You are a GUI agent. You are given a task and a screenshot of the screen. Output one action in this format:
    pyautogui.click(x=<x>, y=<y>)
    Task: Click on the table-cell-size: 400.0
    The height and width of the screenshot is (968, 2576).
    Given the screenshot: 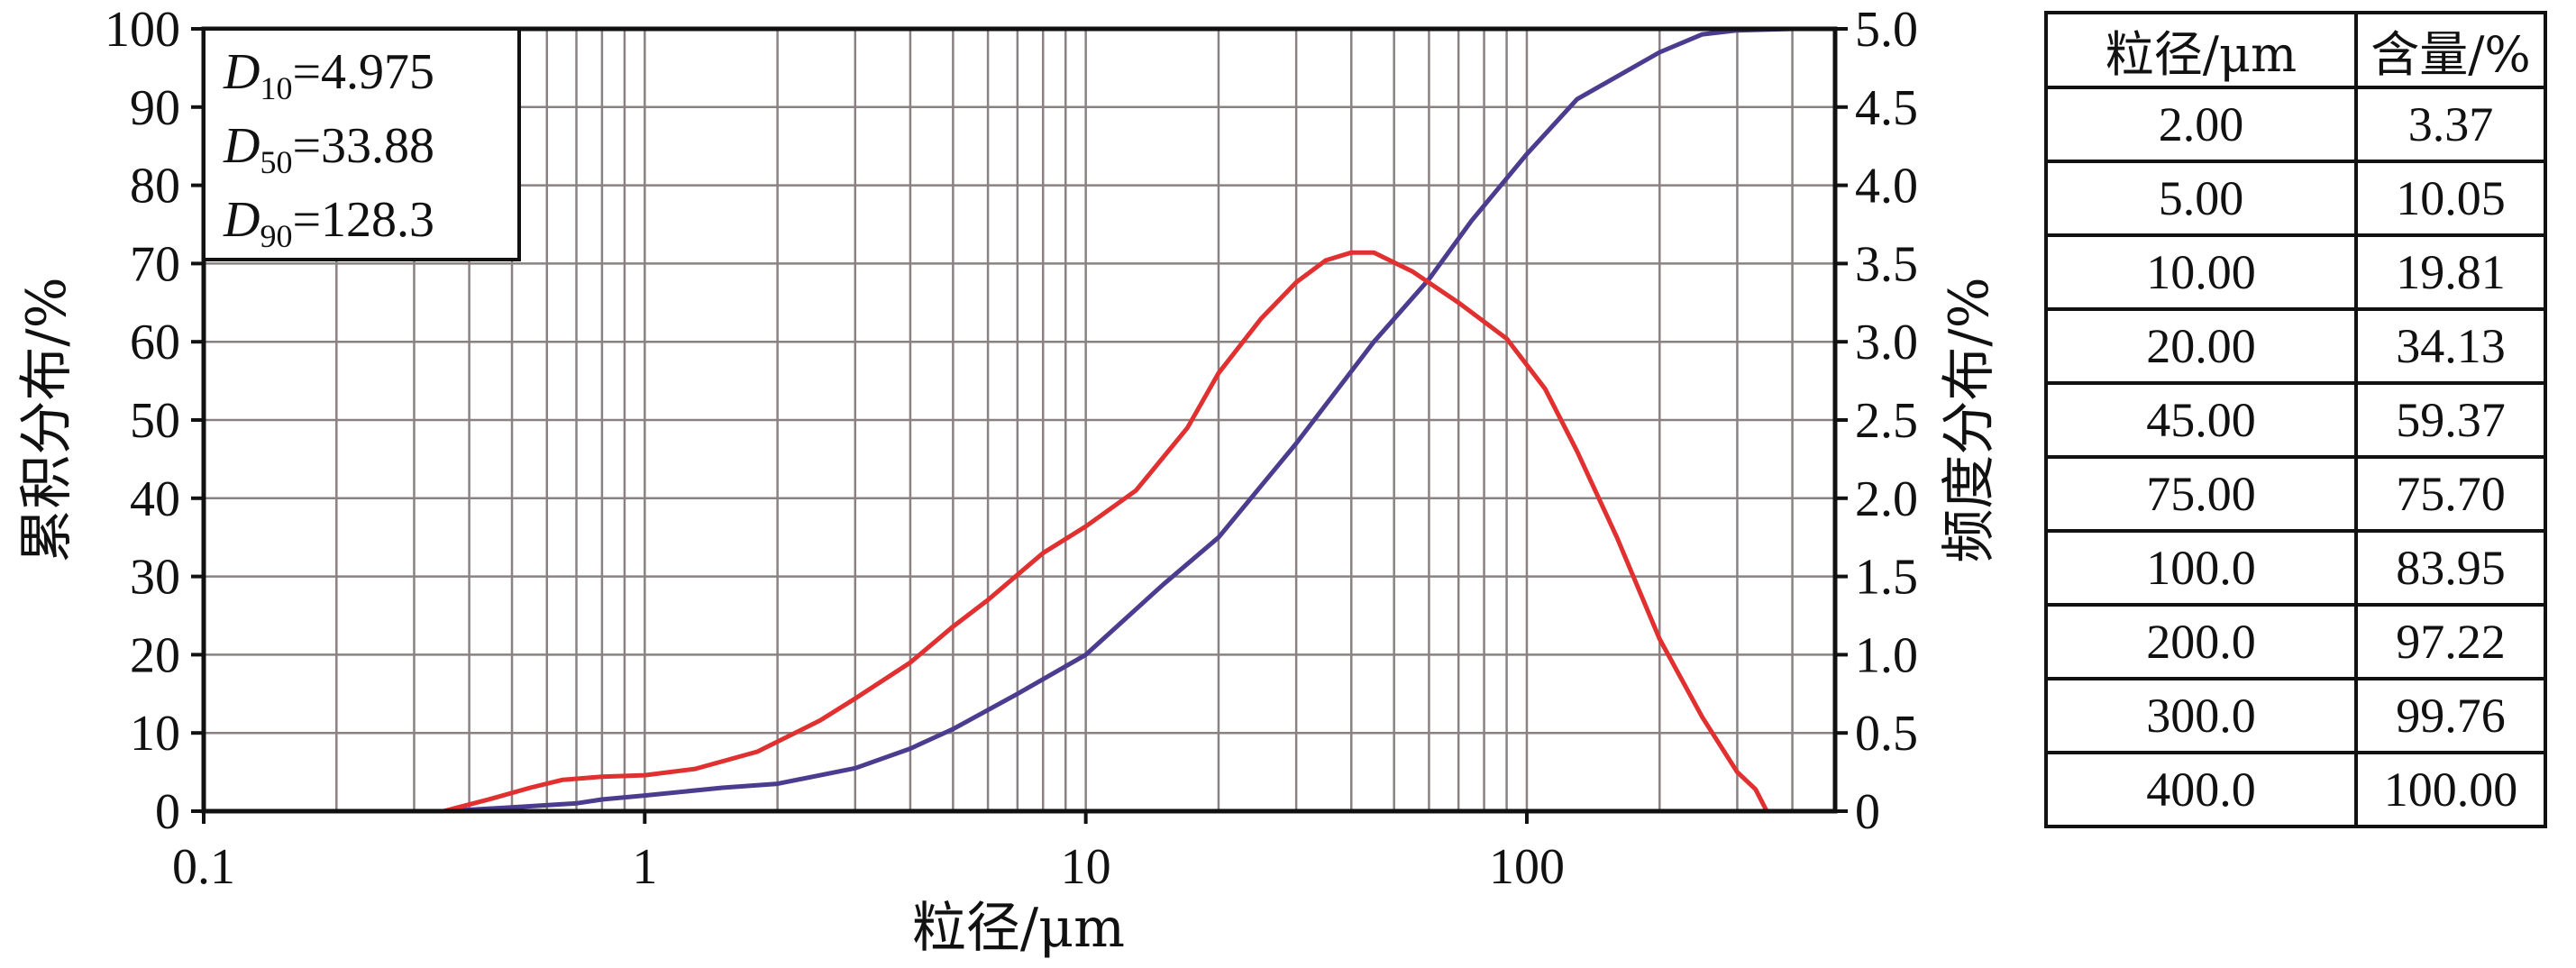 What is the action you would take?
    pyautogui.click(x=2201, y=790)
    